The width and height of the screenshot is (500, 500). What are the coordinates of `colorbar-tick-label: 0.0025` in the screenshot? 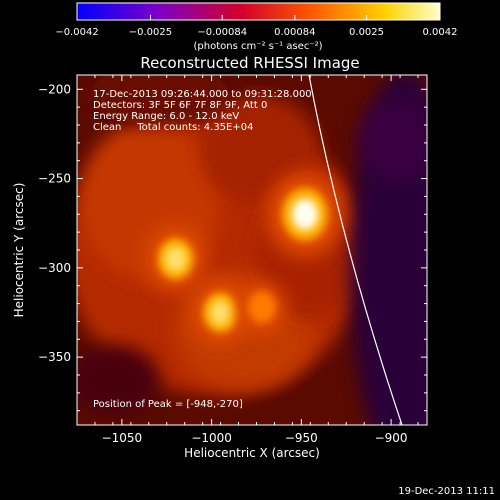 It's located at (366, 32).